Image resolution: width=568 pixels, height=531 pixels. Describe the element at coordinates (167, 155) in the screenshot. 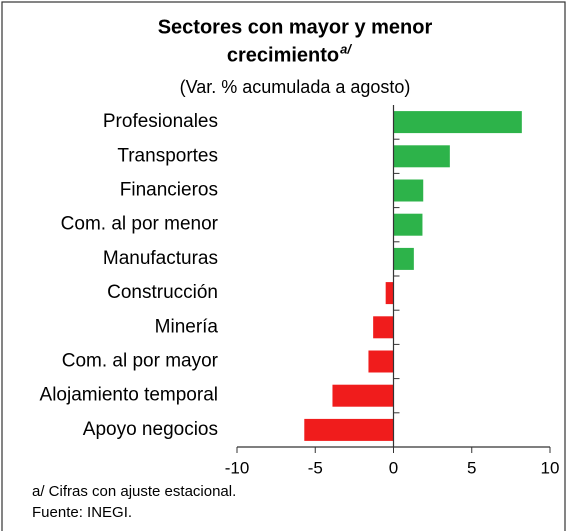

I see `category-label: Transportes` at that location.